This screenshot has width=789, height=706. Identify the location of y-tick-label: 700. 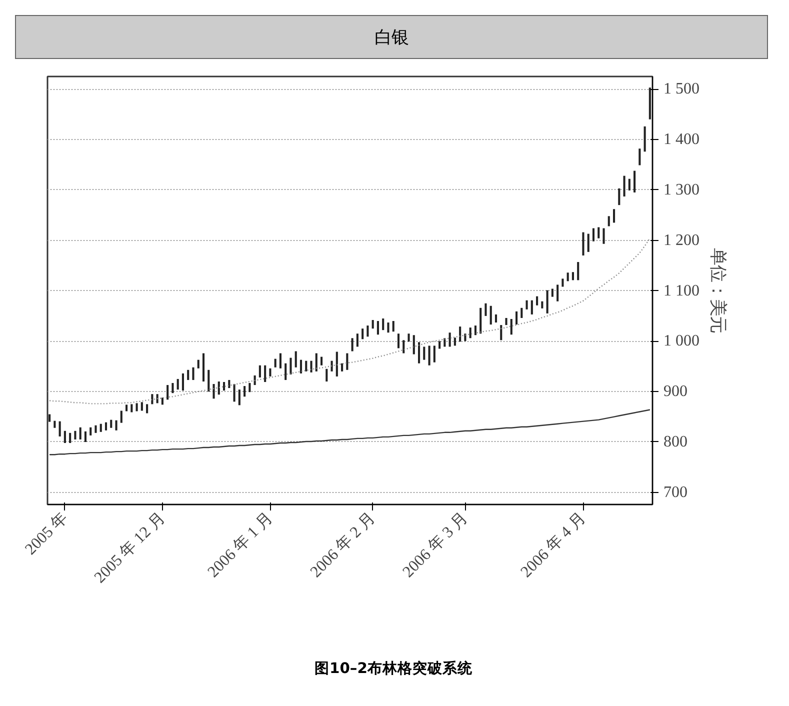
(676, 492).